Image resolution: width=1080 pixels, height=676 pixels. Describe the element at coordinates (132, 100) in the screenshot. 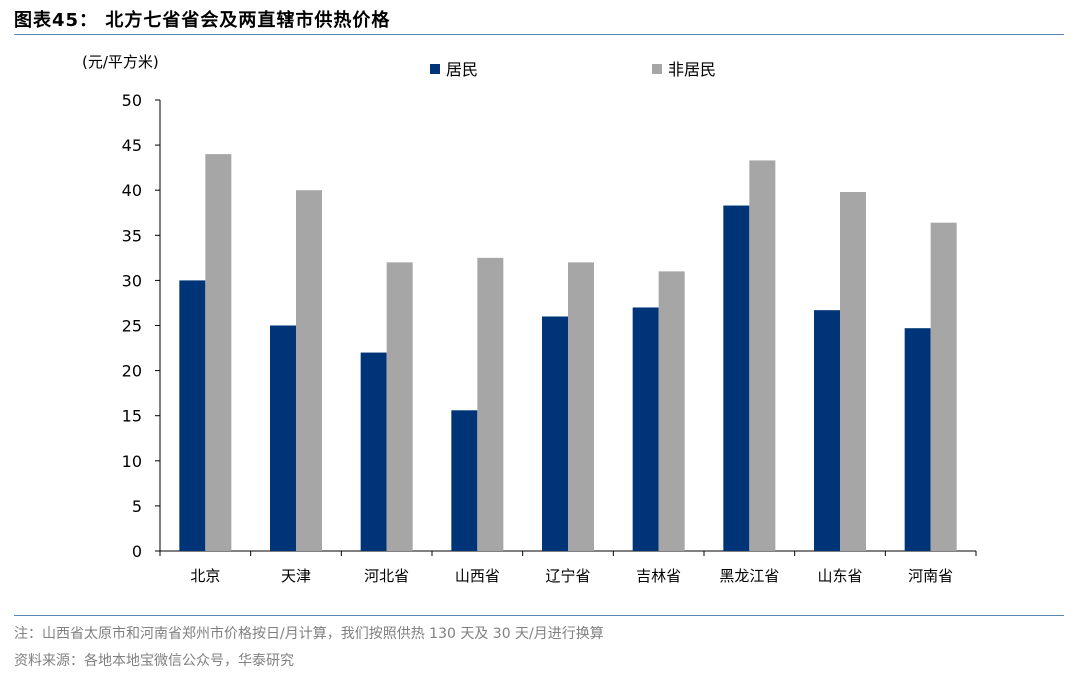

I see `y-tick-label: 50` at that location.